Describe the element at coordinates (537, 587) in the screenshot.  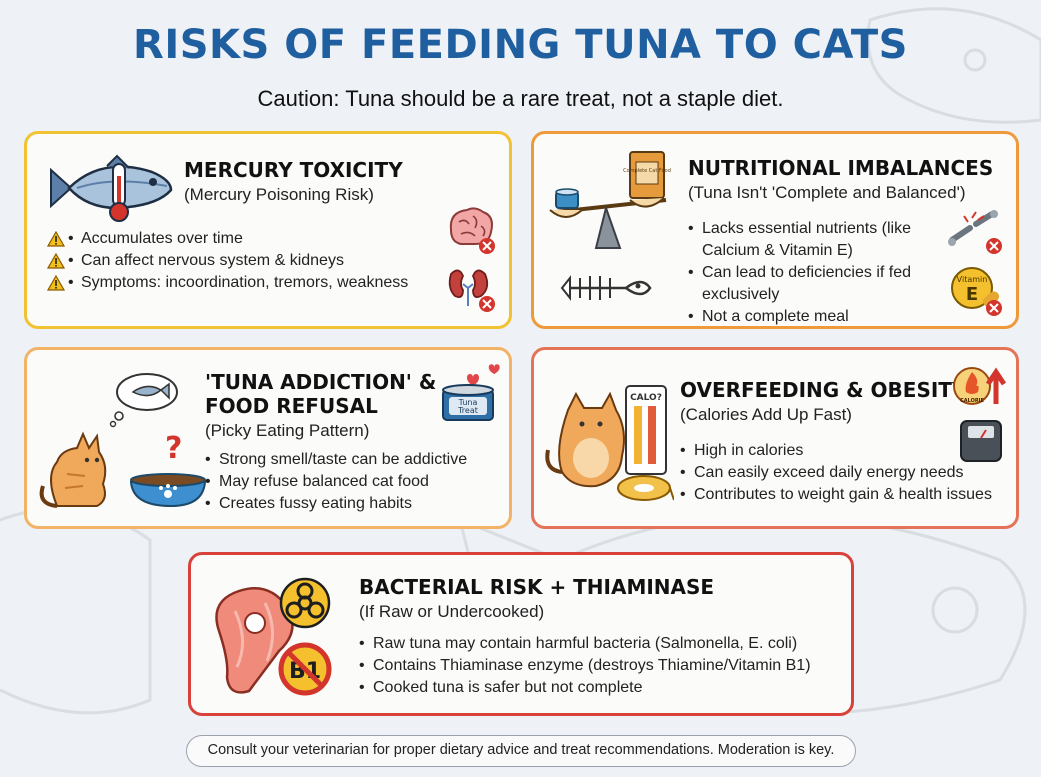
I see `bacterial-title: BACTERIAL RISK + THIAMINASE` at that location.